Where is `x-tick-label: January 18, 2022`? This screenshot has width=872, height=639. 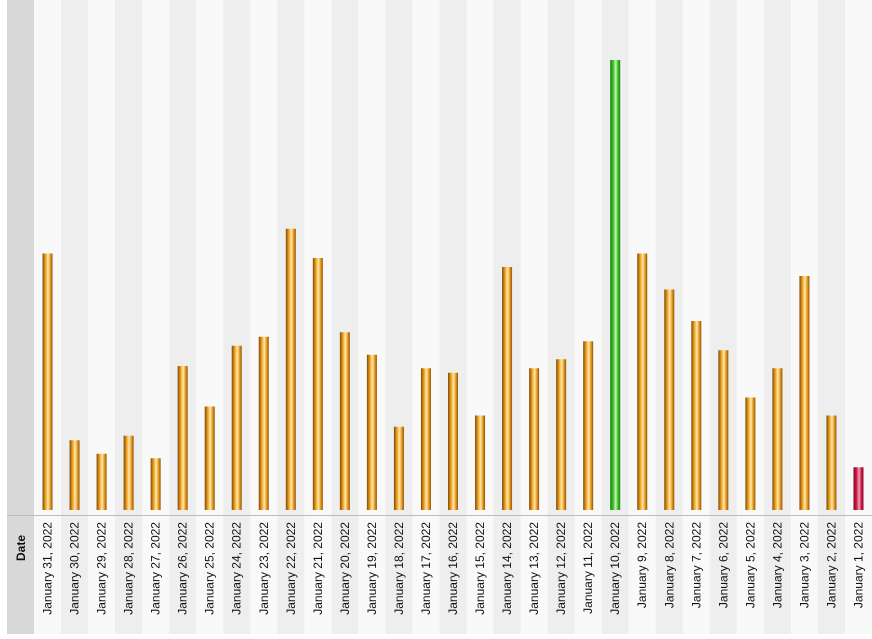
x-tick-label: January 18, 2022 is located at coordinates (399, 568).